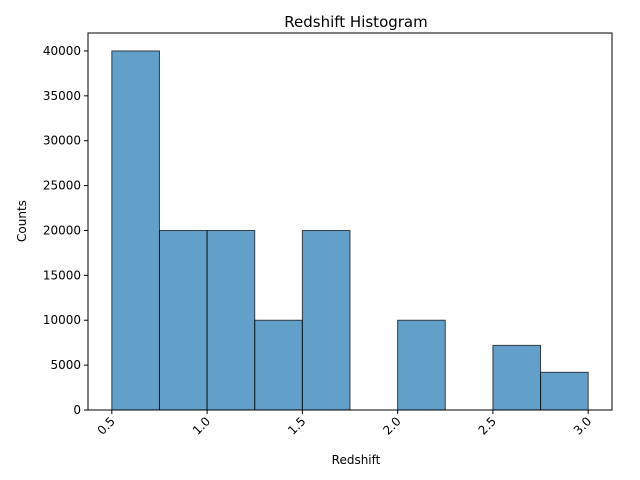  Describe the element at coordinates (62, 320) in the screenshot. I see `y-tick-label-2: 10000` at that location.